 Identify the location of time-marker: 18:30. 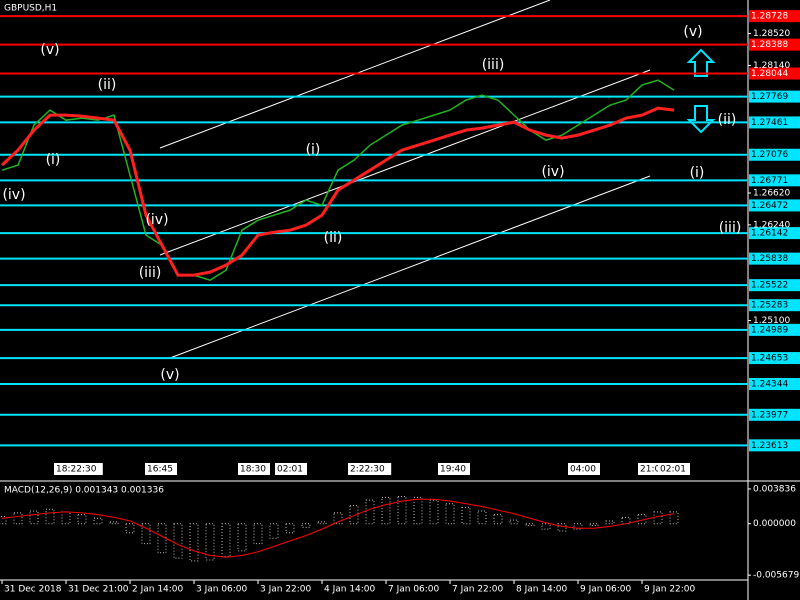
(253, 470).